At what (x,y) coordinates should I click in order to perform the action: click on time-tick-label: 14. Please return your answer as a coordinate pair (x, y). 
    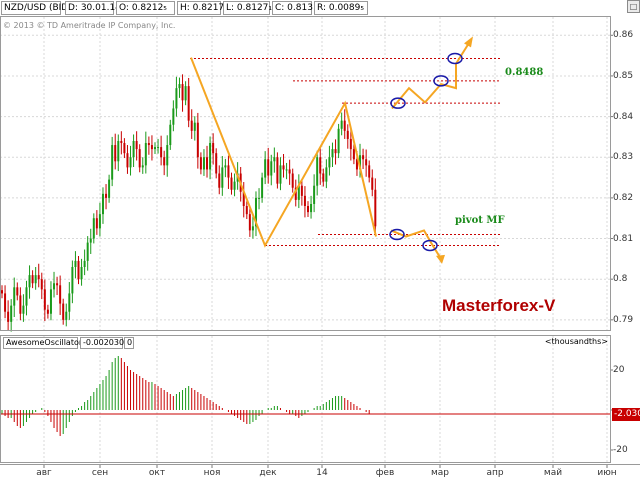
    Looking at the image, I should click on (322, 473).